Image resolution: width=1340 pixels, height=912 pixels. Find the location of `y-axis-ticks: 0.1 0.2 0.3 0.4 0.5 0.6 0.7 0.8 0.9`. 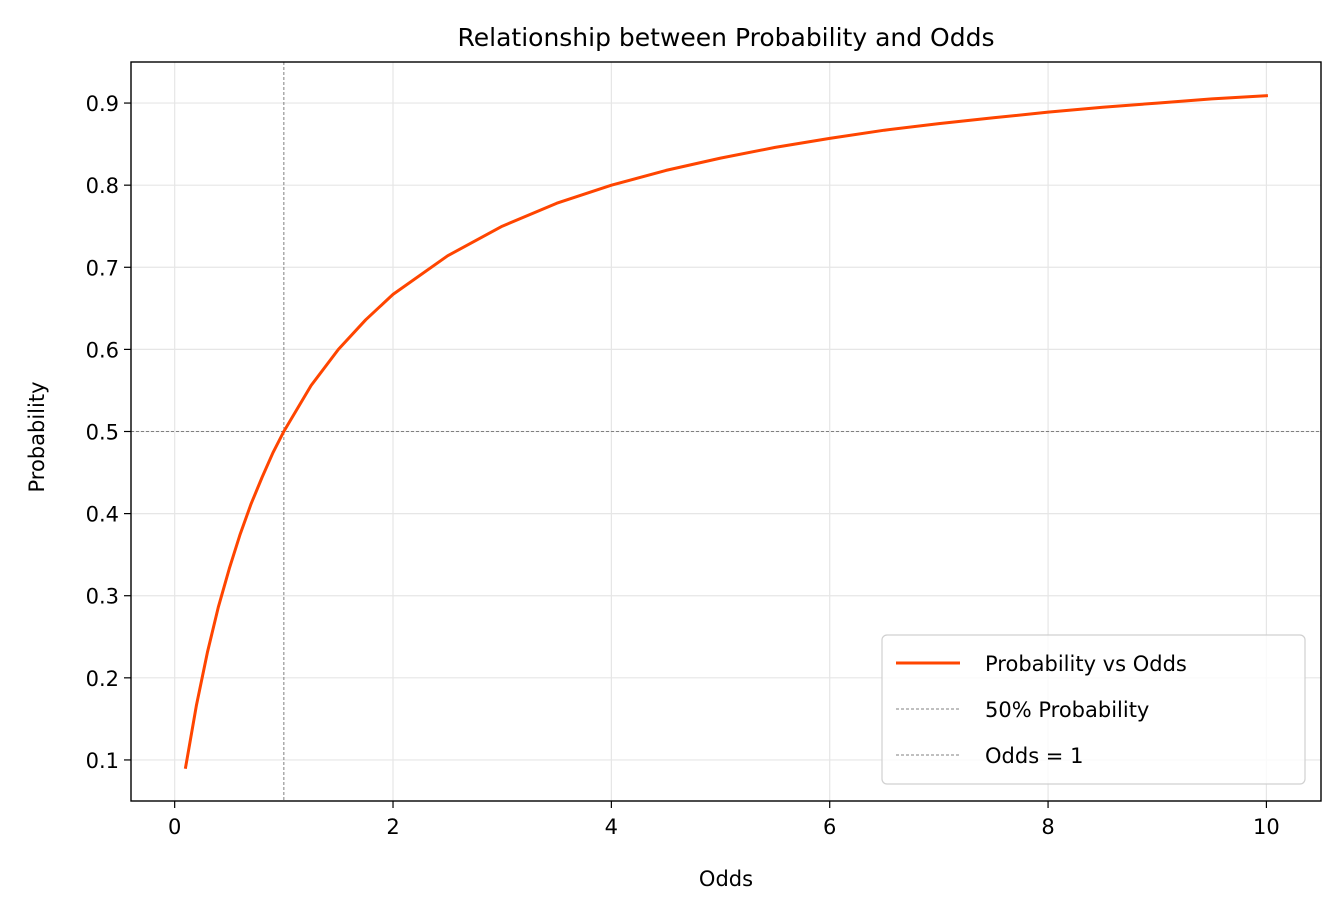

y-axis-ticks: 0.1 0.2 0.3 0.4 0.5 0.6 0.7 0.8 0.9 is located at coordinates (108, 432).